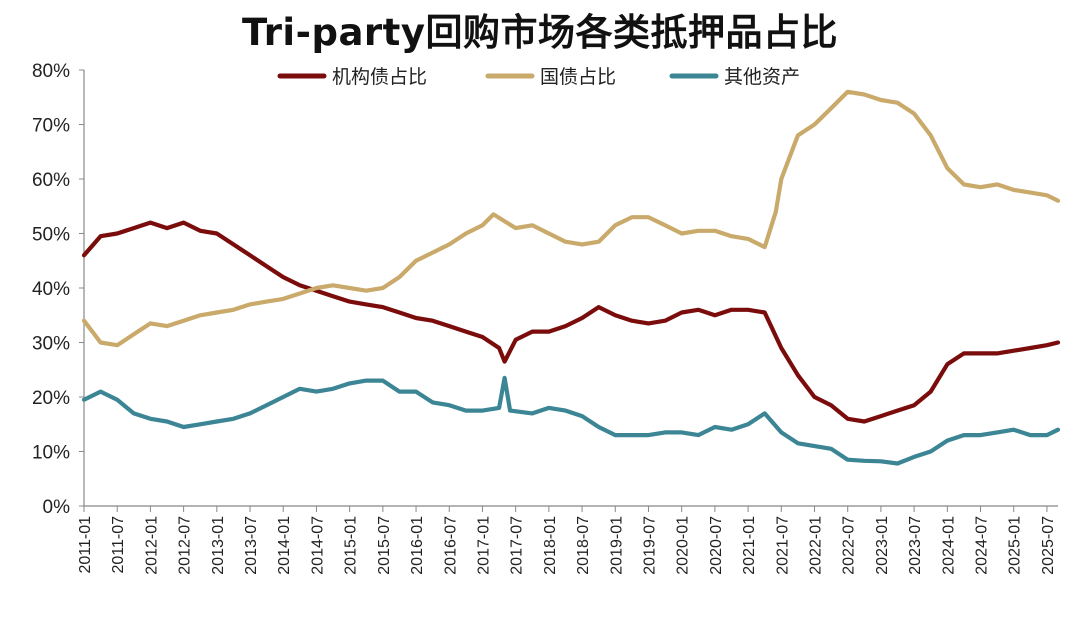  Describe the element at coordinates (51, 398) in the screenshot. I see `y-tick-label: 20%` at that location.